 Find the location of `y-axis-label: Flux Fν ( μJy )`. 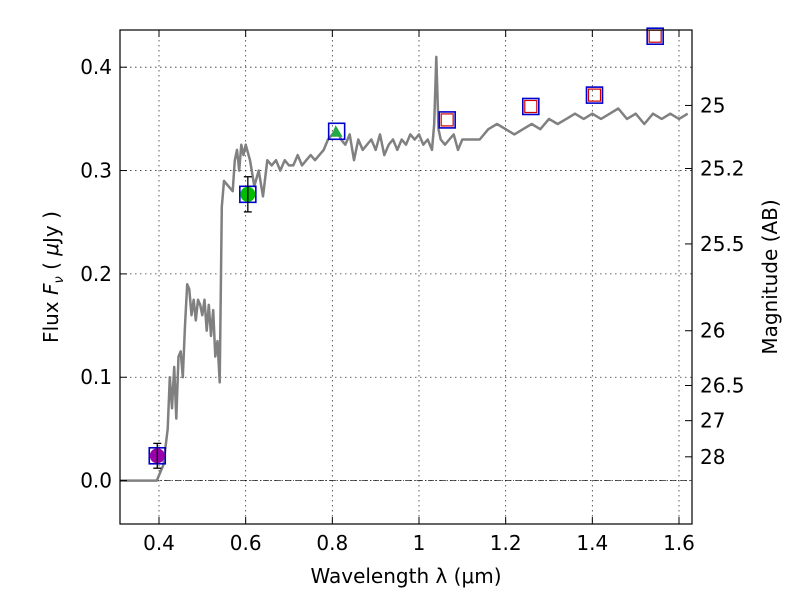

y-axis-label: Flux Fν ( μJy ) is located at coordinates (53, 277).